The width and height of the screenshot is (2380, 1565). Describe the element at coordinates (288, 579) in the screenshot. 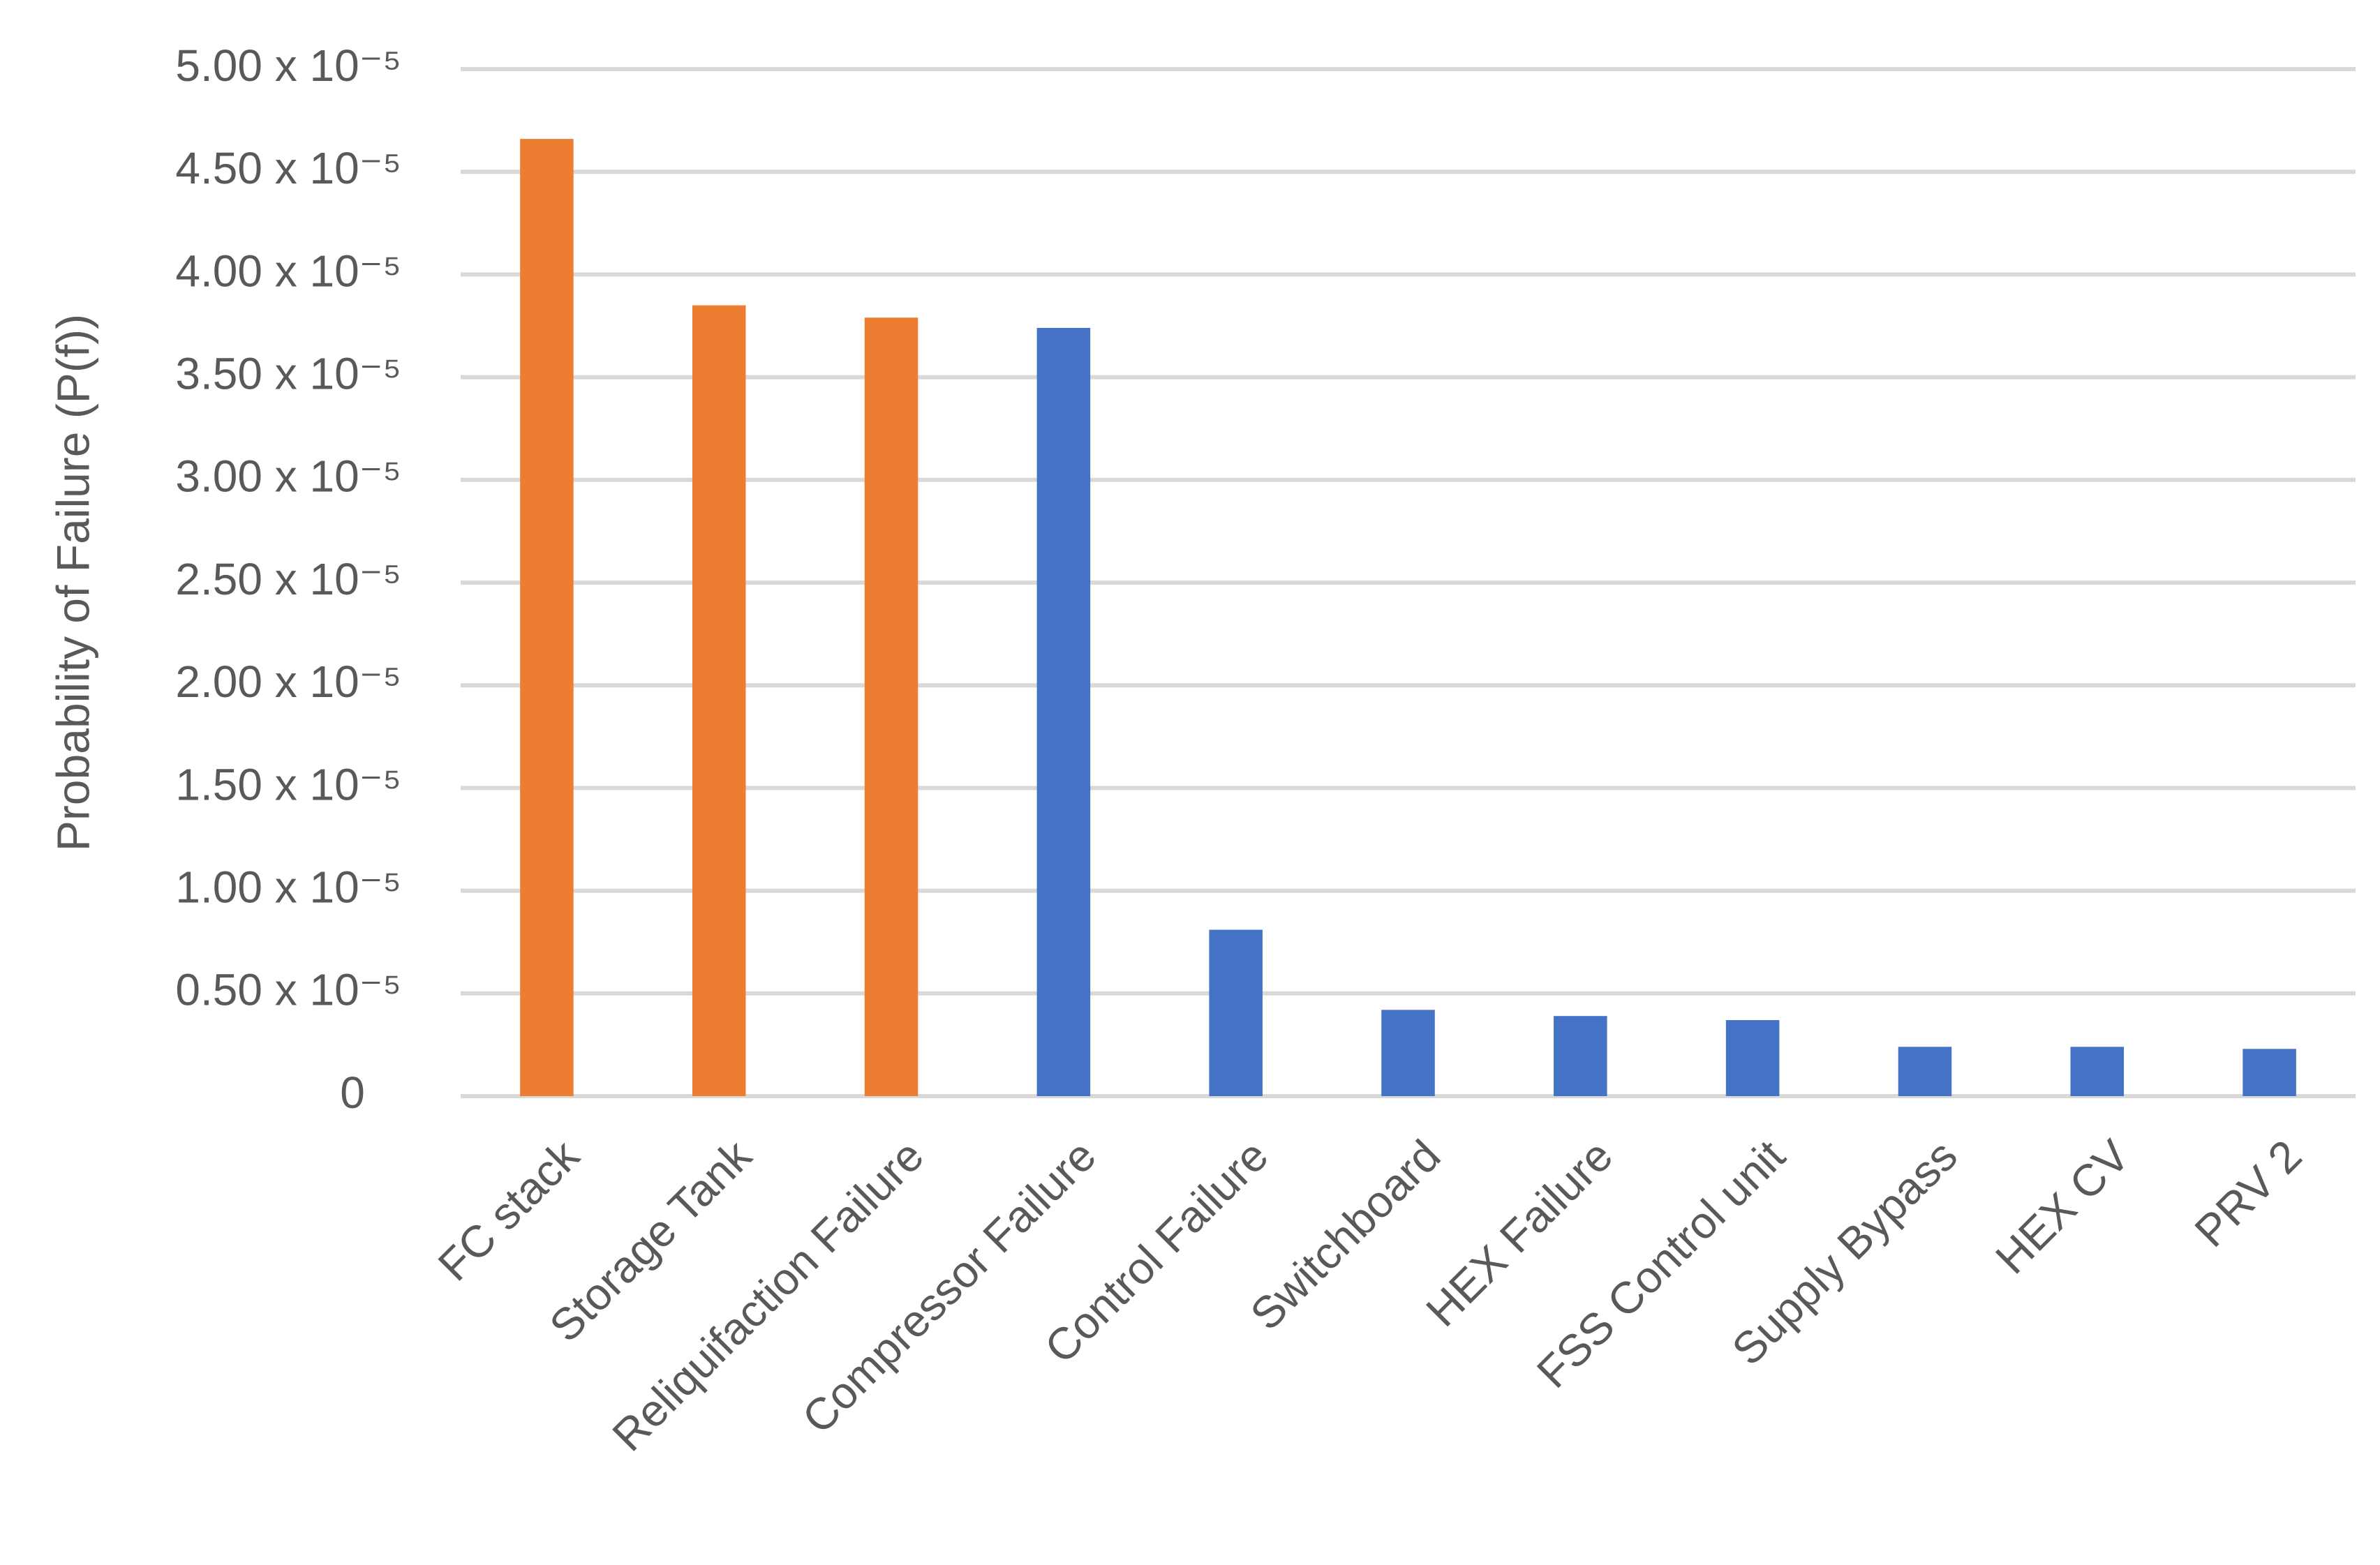

I see `y-tick-label: 2.50 x 10⁻⁵` at that location.